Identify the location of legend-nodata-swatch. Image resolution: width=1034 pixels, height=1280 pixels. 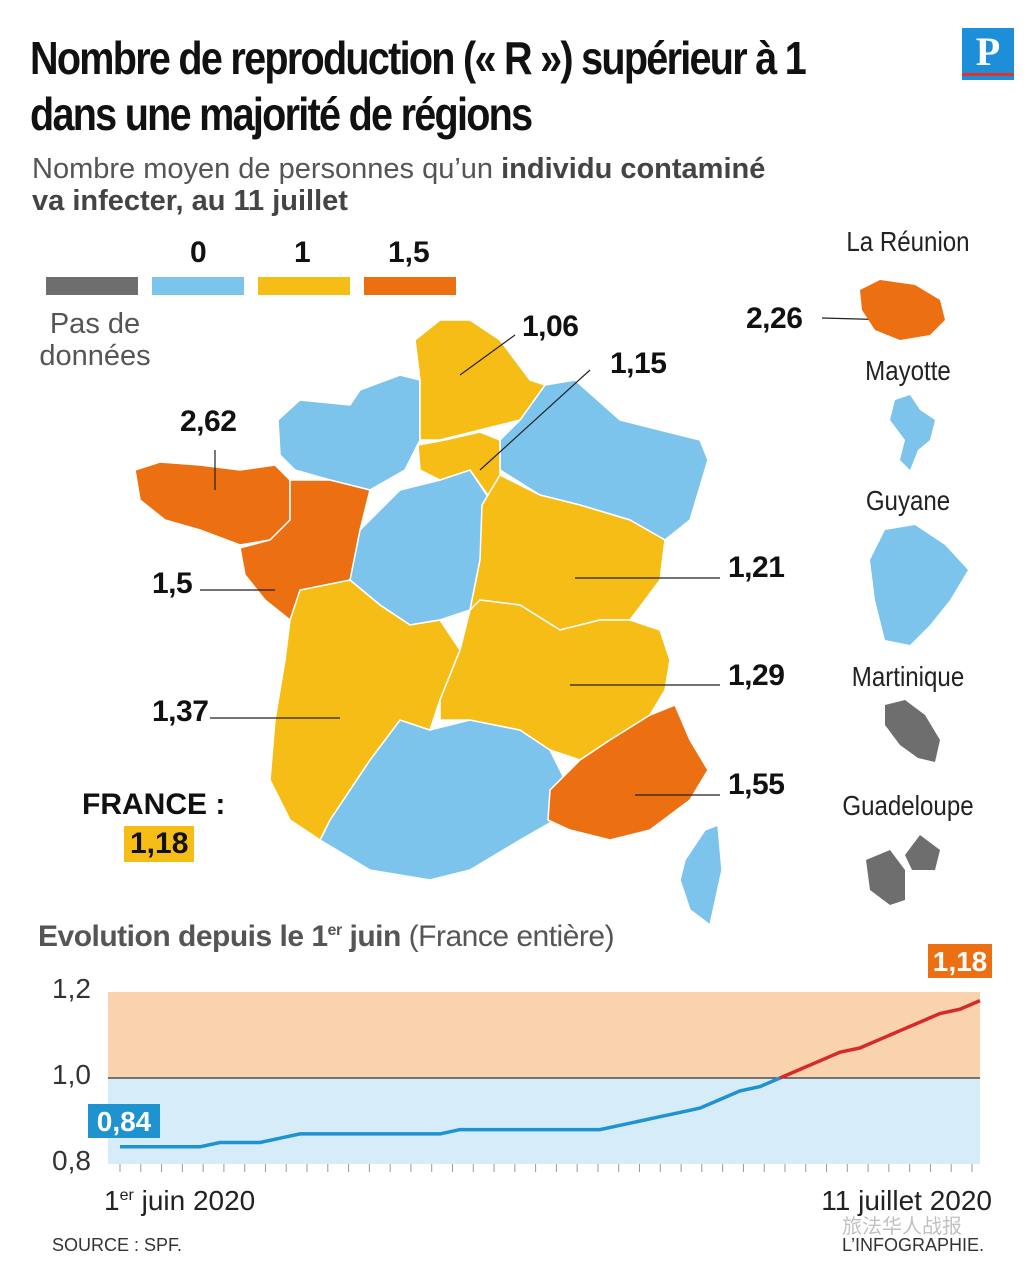
(92, 286).